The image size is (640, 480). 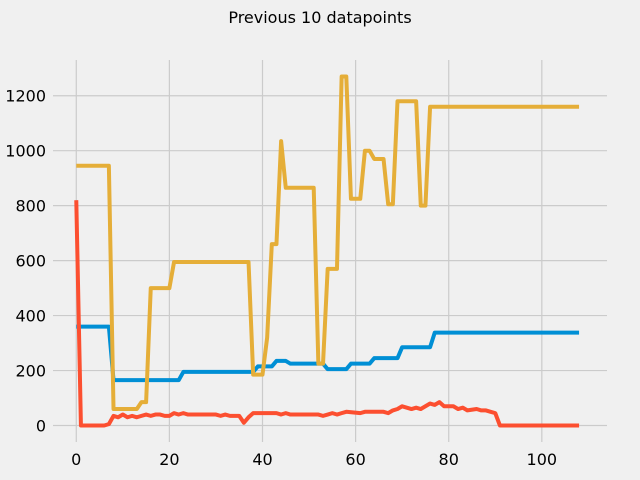 I want to click on x-tick-label: 100, so click(x=542, y=459).